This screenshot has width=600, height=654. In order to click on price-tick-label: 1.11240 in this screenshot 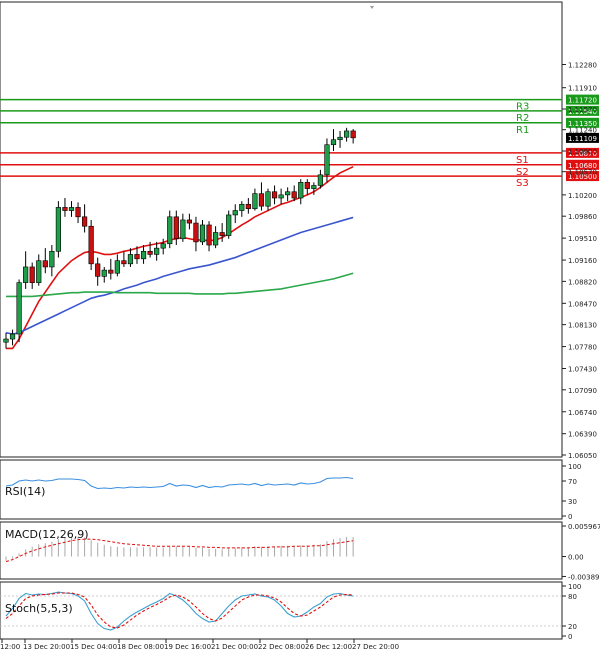, I will do `click(582, 131)`.